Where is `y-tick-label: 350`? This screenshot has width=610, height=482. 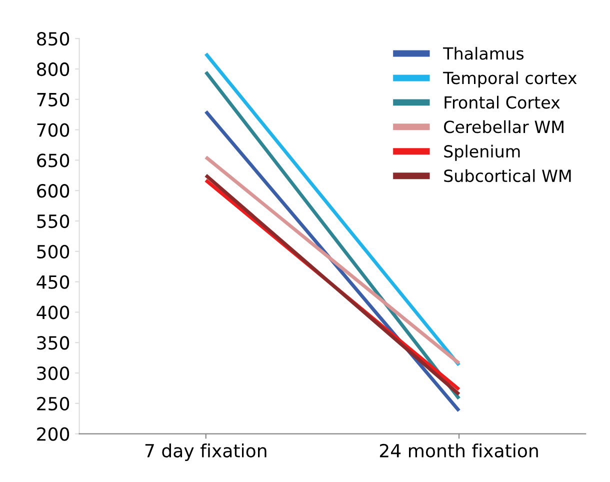 y-tick-label: 350 is located at coordinates (53, 343).